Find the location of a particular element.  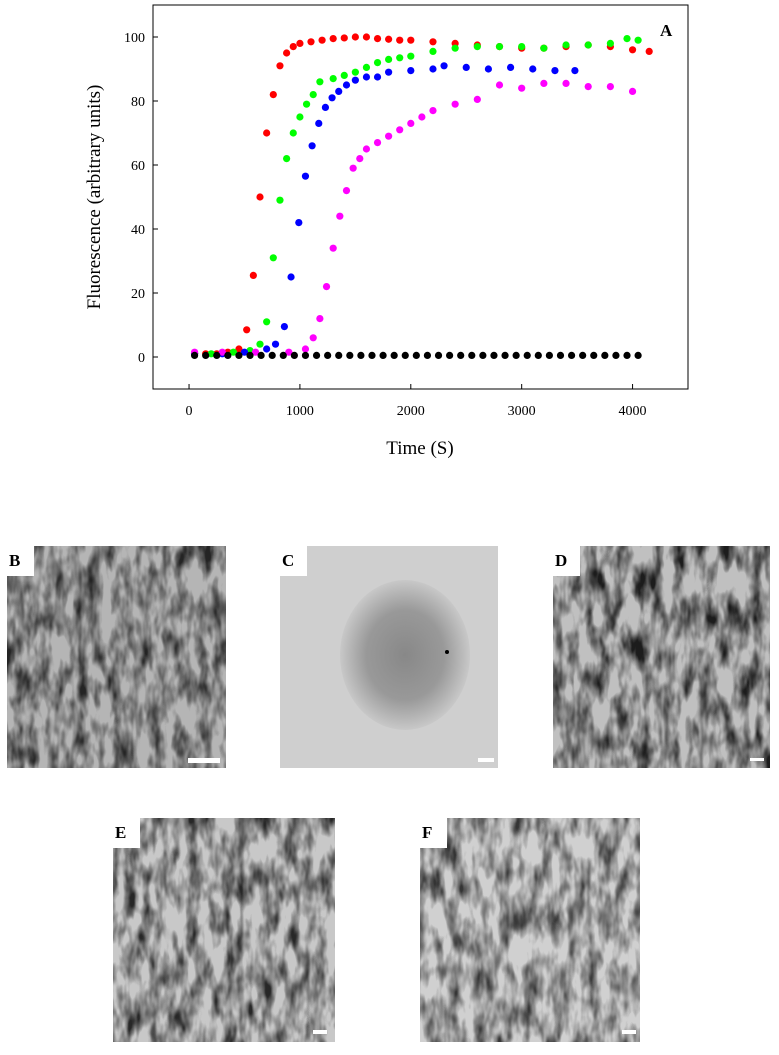

micrograph-c is located at coordinates (389, 657).